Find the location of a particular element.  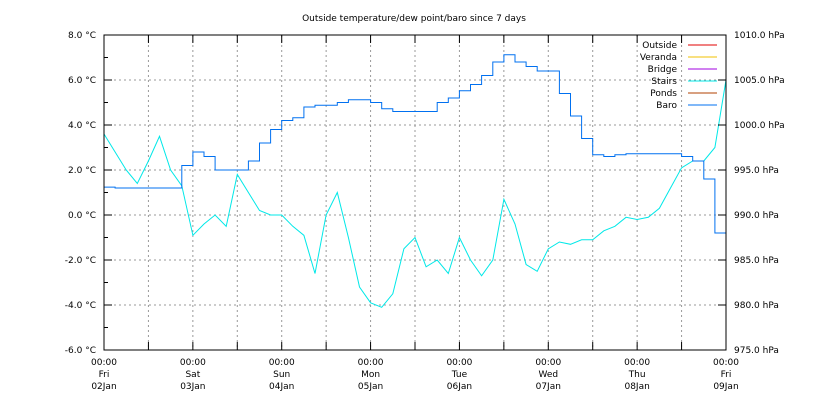

legend-label: Bridge is located at coordinates (663, 70).